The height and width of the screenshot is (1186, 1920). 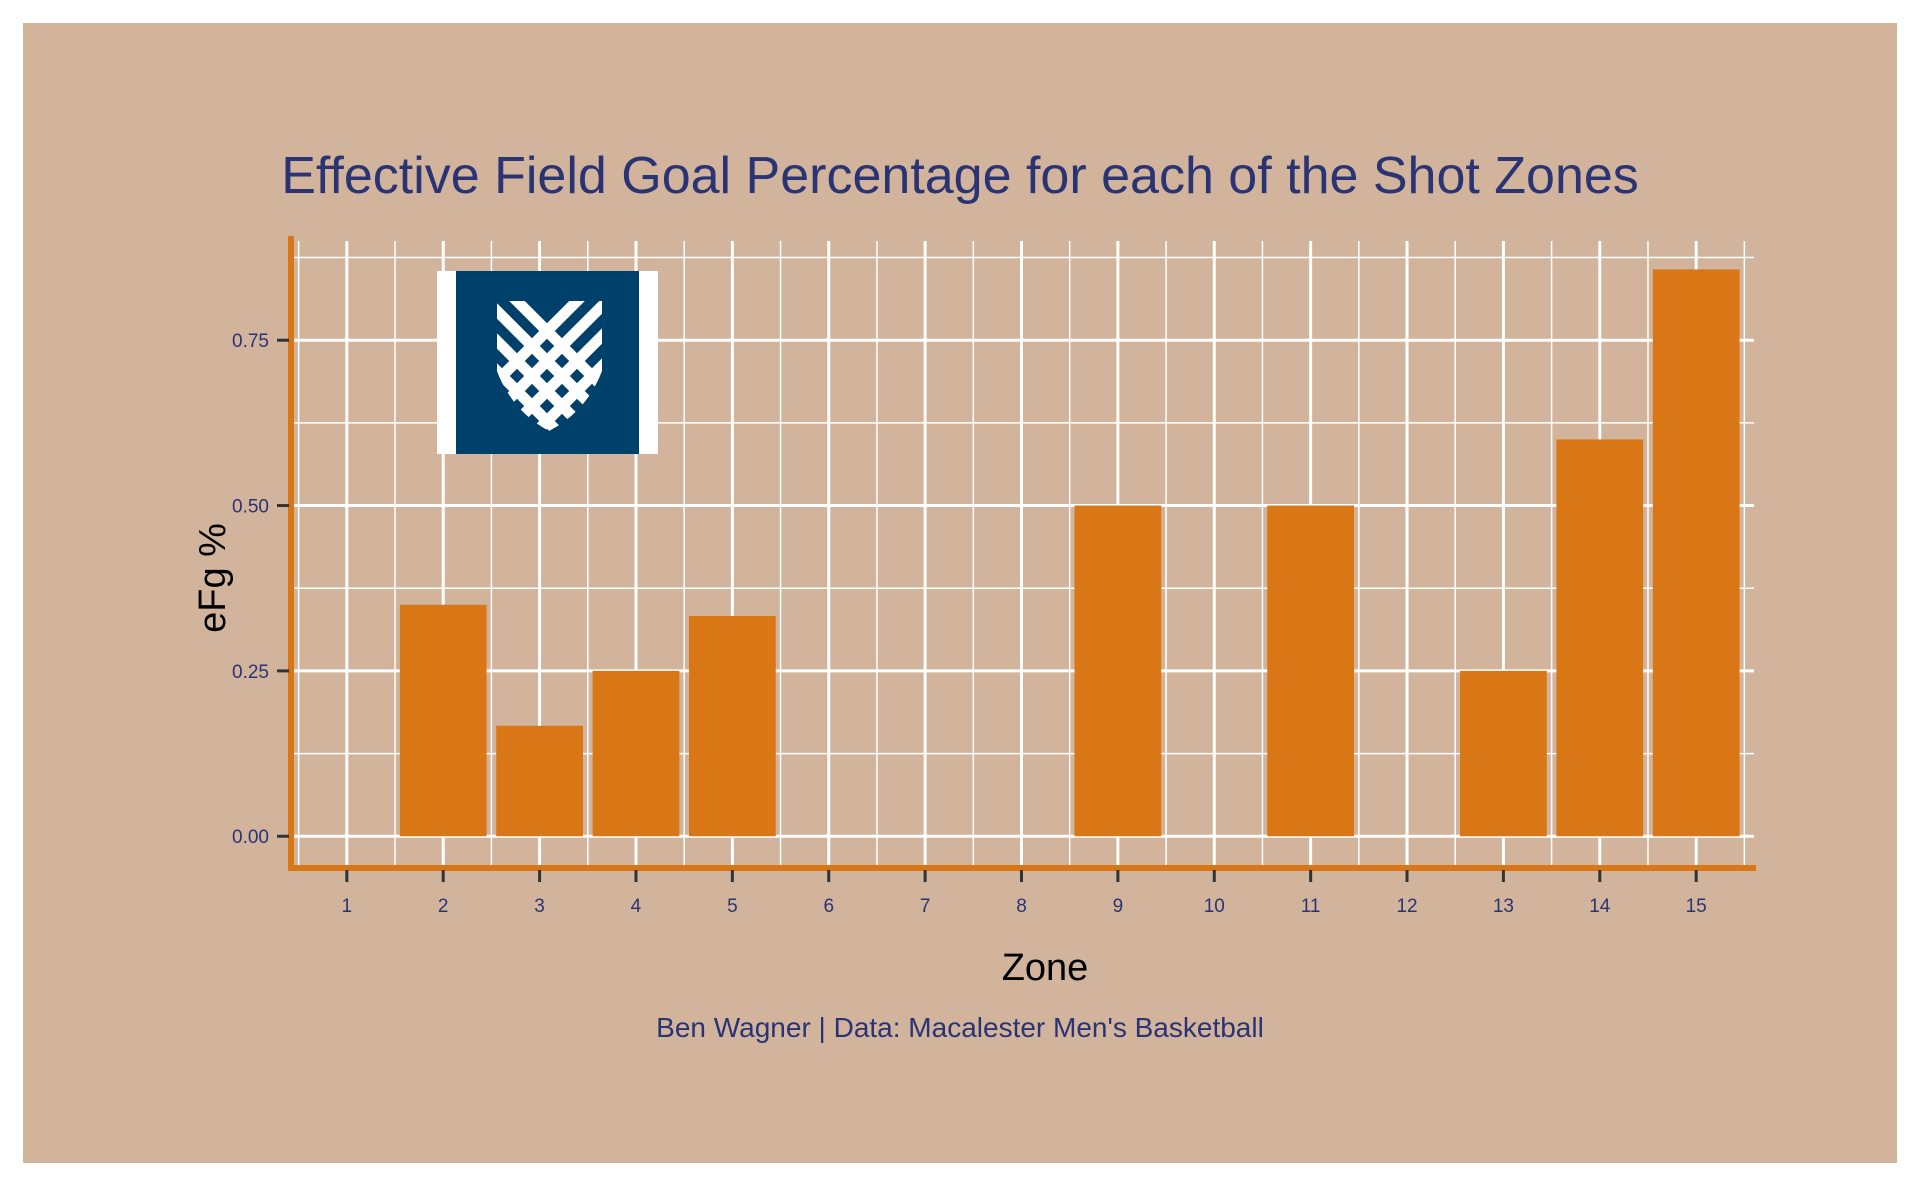 I want to click on x-tick-label: 2, so click(x=443, y=906).